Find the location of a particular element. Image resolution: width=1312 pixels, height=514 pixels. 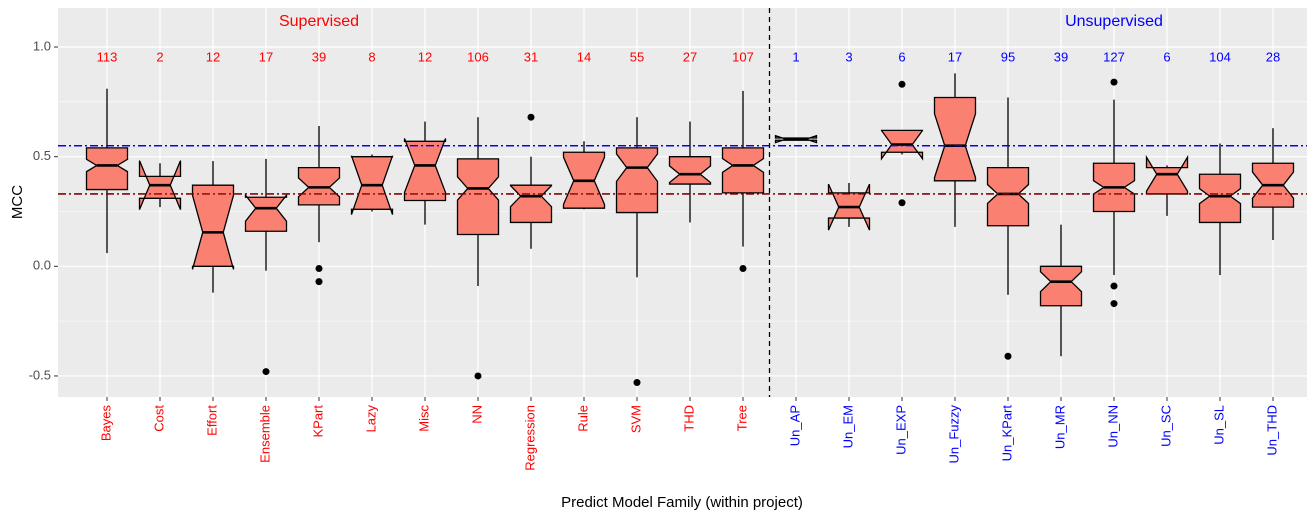

count-label: 95 is located at coordinates (1008, 56).